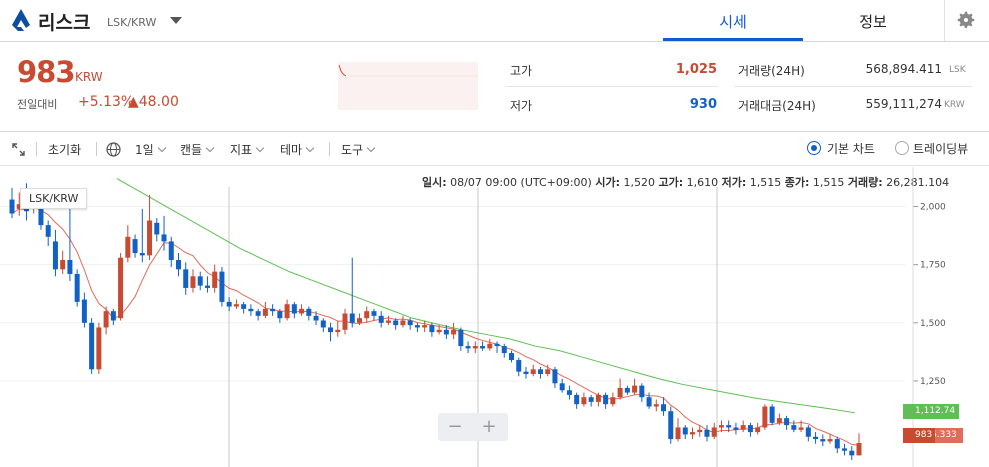 Image resolution: width=989 pixels, height=467 pixels. I want to click on ohlc-date-value: 08/07 09:00 (UTC+09:00), so click(521, 182).